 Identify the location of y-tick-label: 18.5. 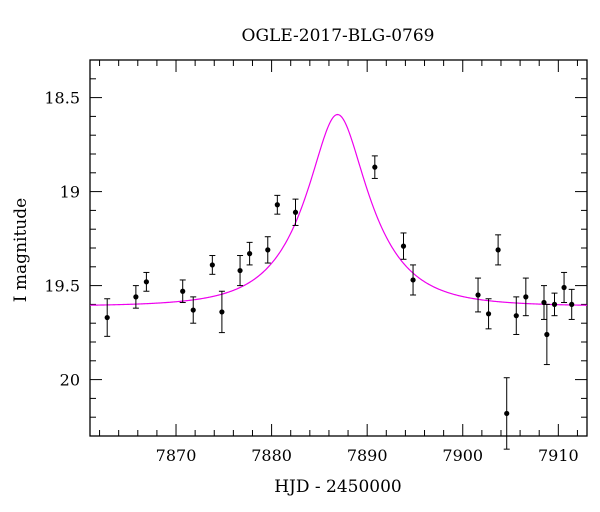
(62, 98).